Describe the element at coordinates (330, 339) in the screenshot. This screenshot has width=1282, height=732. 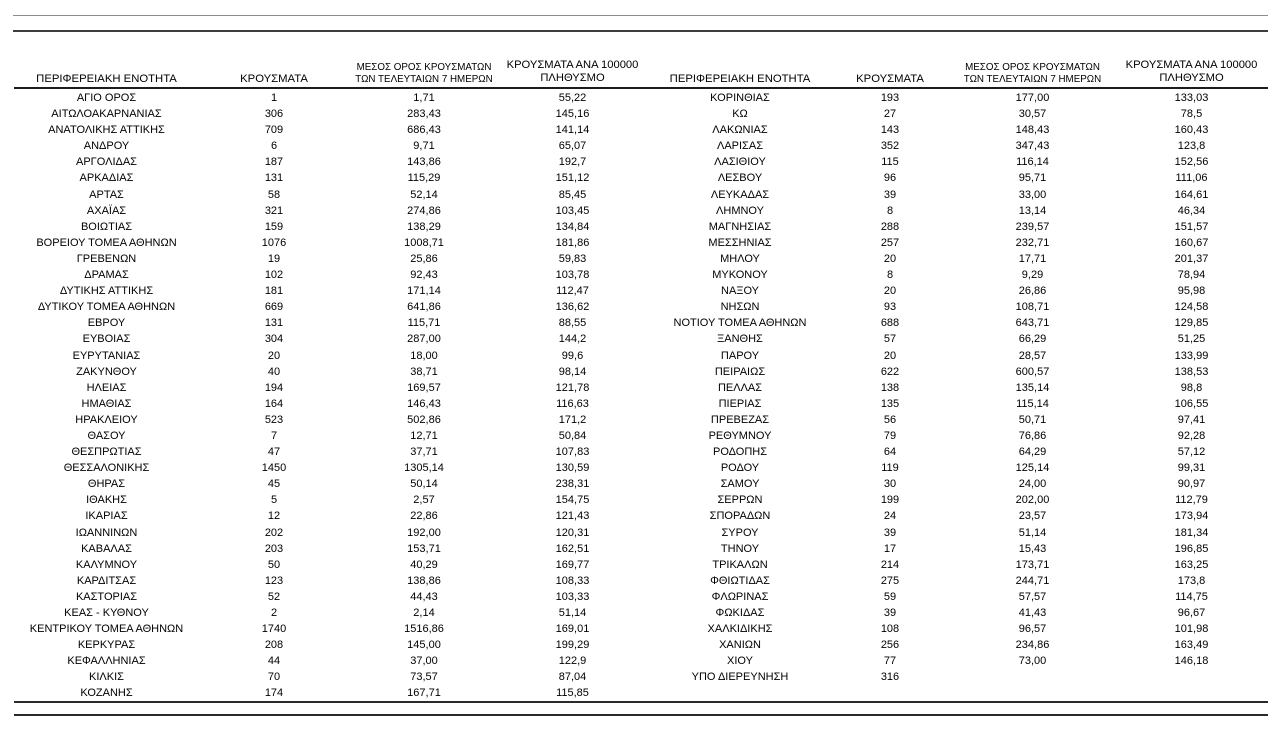
I see `table-row: ΕΥΒΟΙΑΣ 304 287,00 144,2` at that location.